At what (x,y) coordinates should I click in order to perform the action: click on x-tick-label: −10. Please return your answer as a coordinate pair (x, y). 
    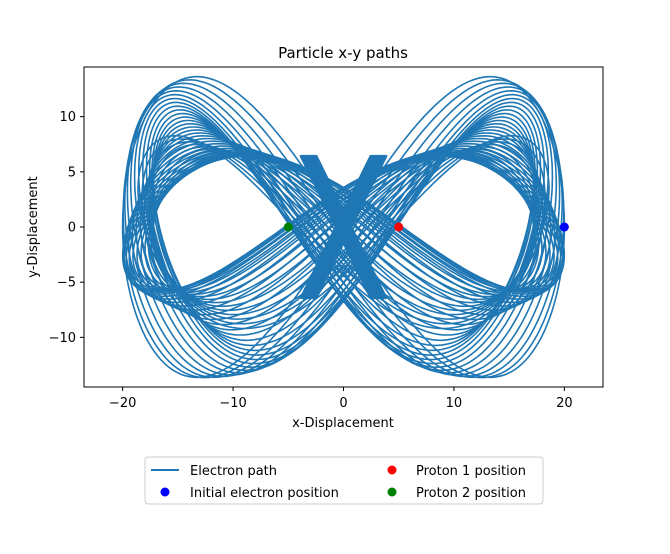
    Looking at the image, I should click on (232, 403).